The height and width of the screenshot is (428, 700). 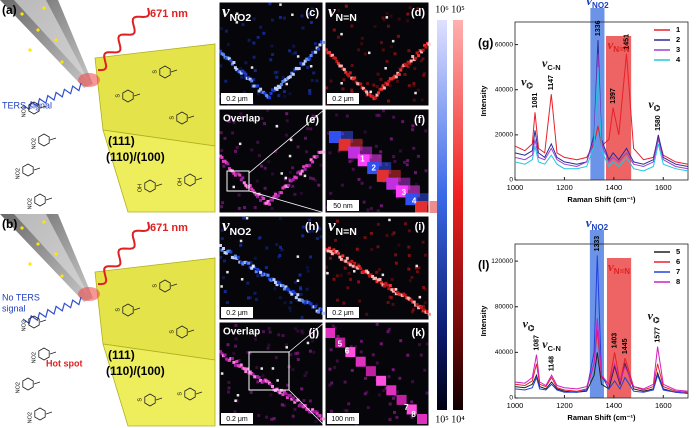 What do you see at coordinates (515, 405) in the screenshot?
I see `x-tick-label: 1000` at bounding box center [515, 405].